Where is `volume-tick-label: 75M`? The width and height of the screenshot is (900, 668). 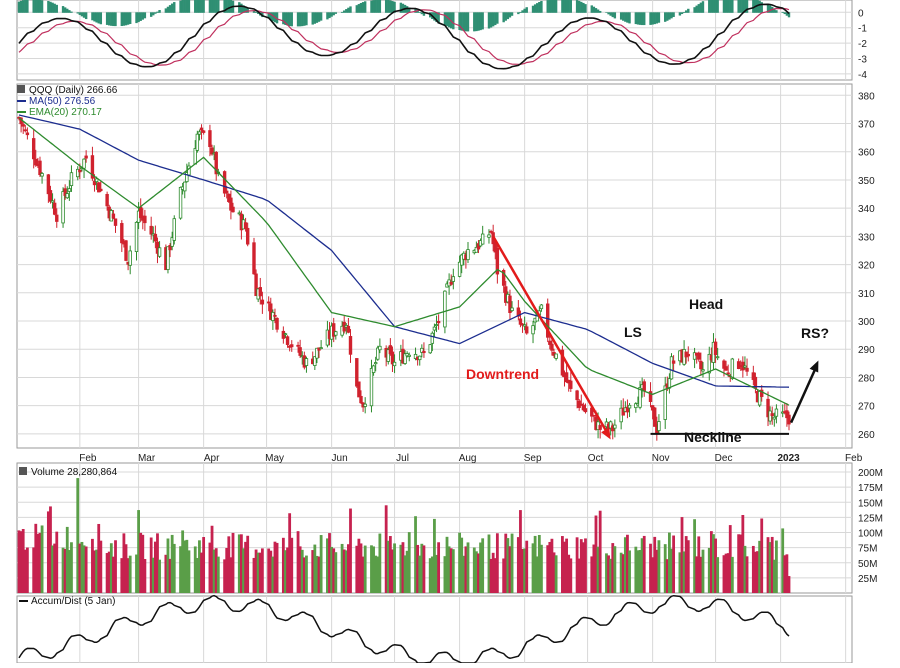 volume-tick-label: 75M is located at coordinates (867, 549).